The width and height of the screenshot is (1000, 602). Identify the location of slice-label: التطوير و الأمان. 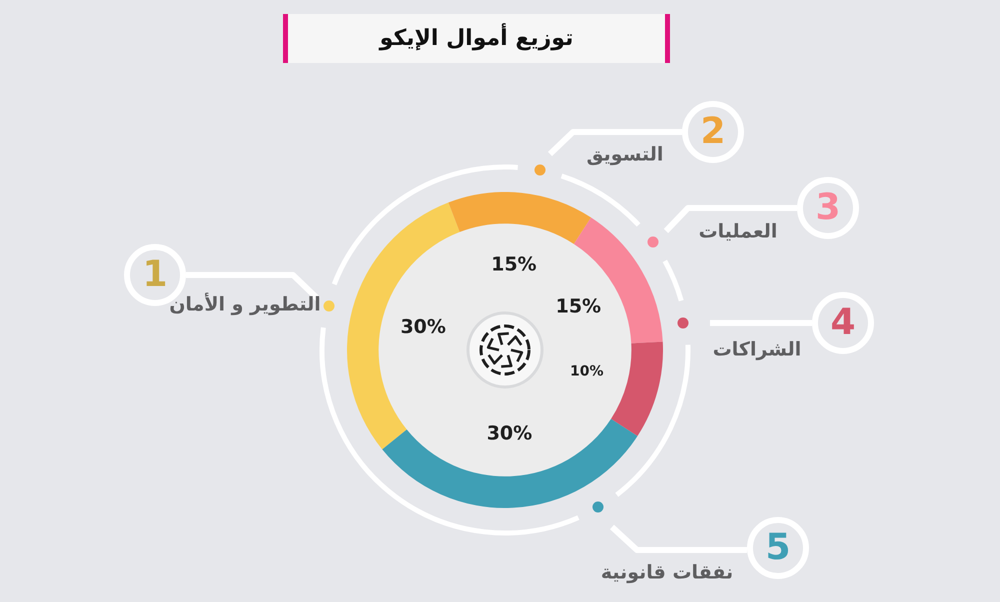
(245, 305).